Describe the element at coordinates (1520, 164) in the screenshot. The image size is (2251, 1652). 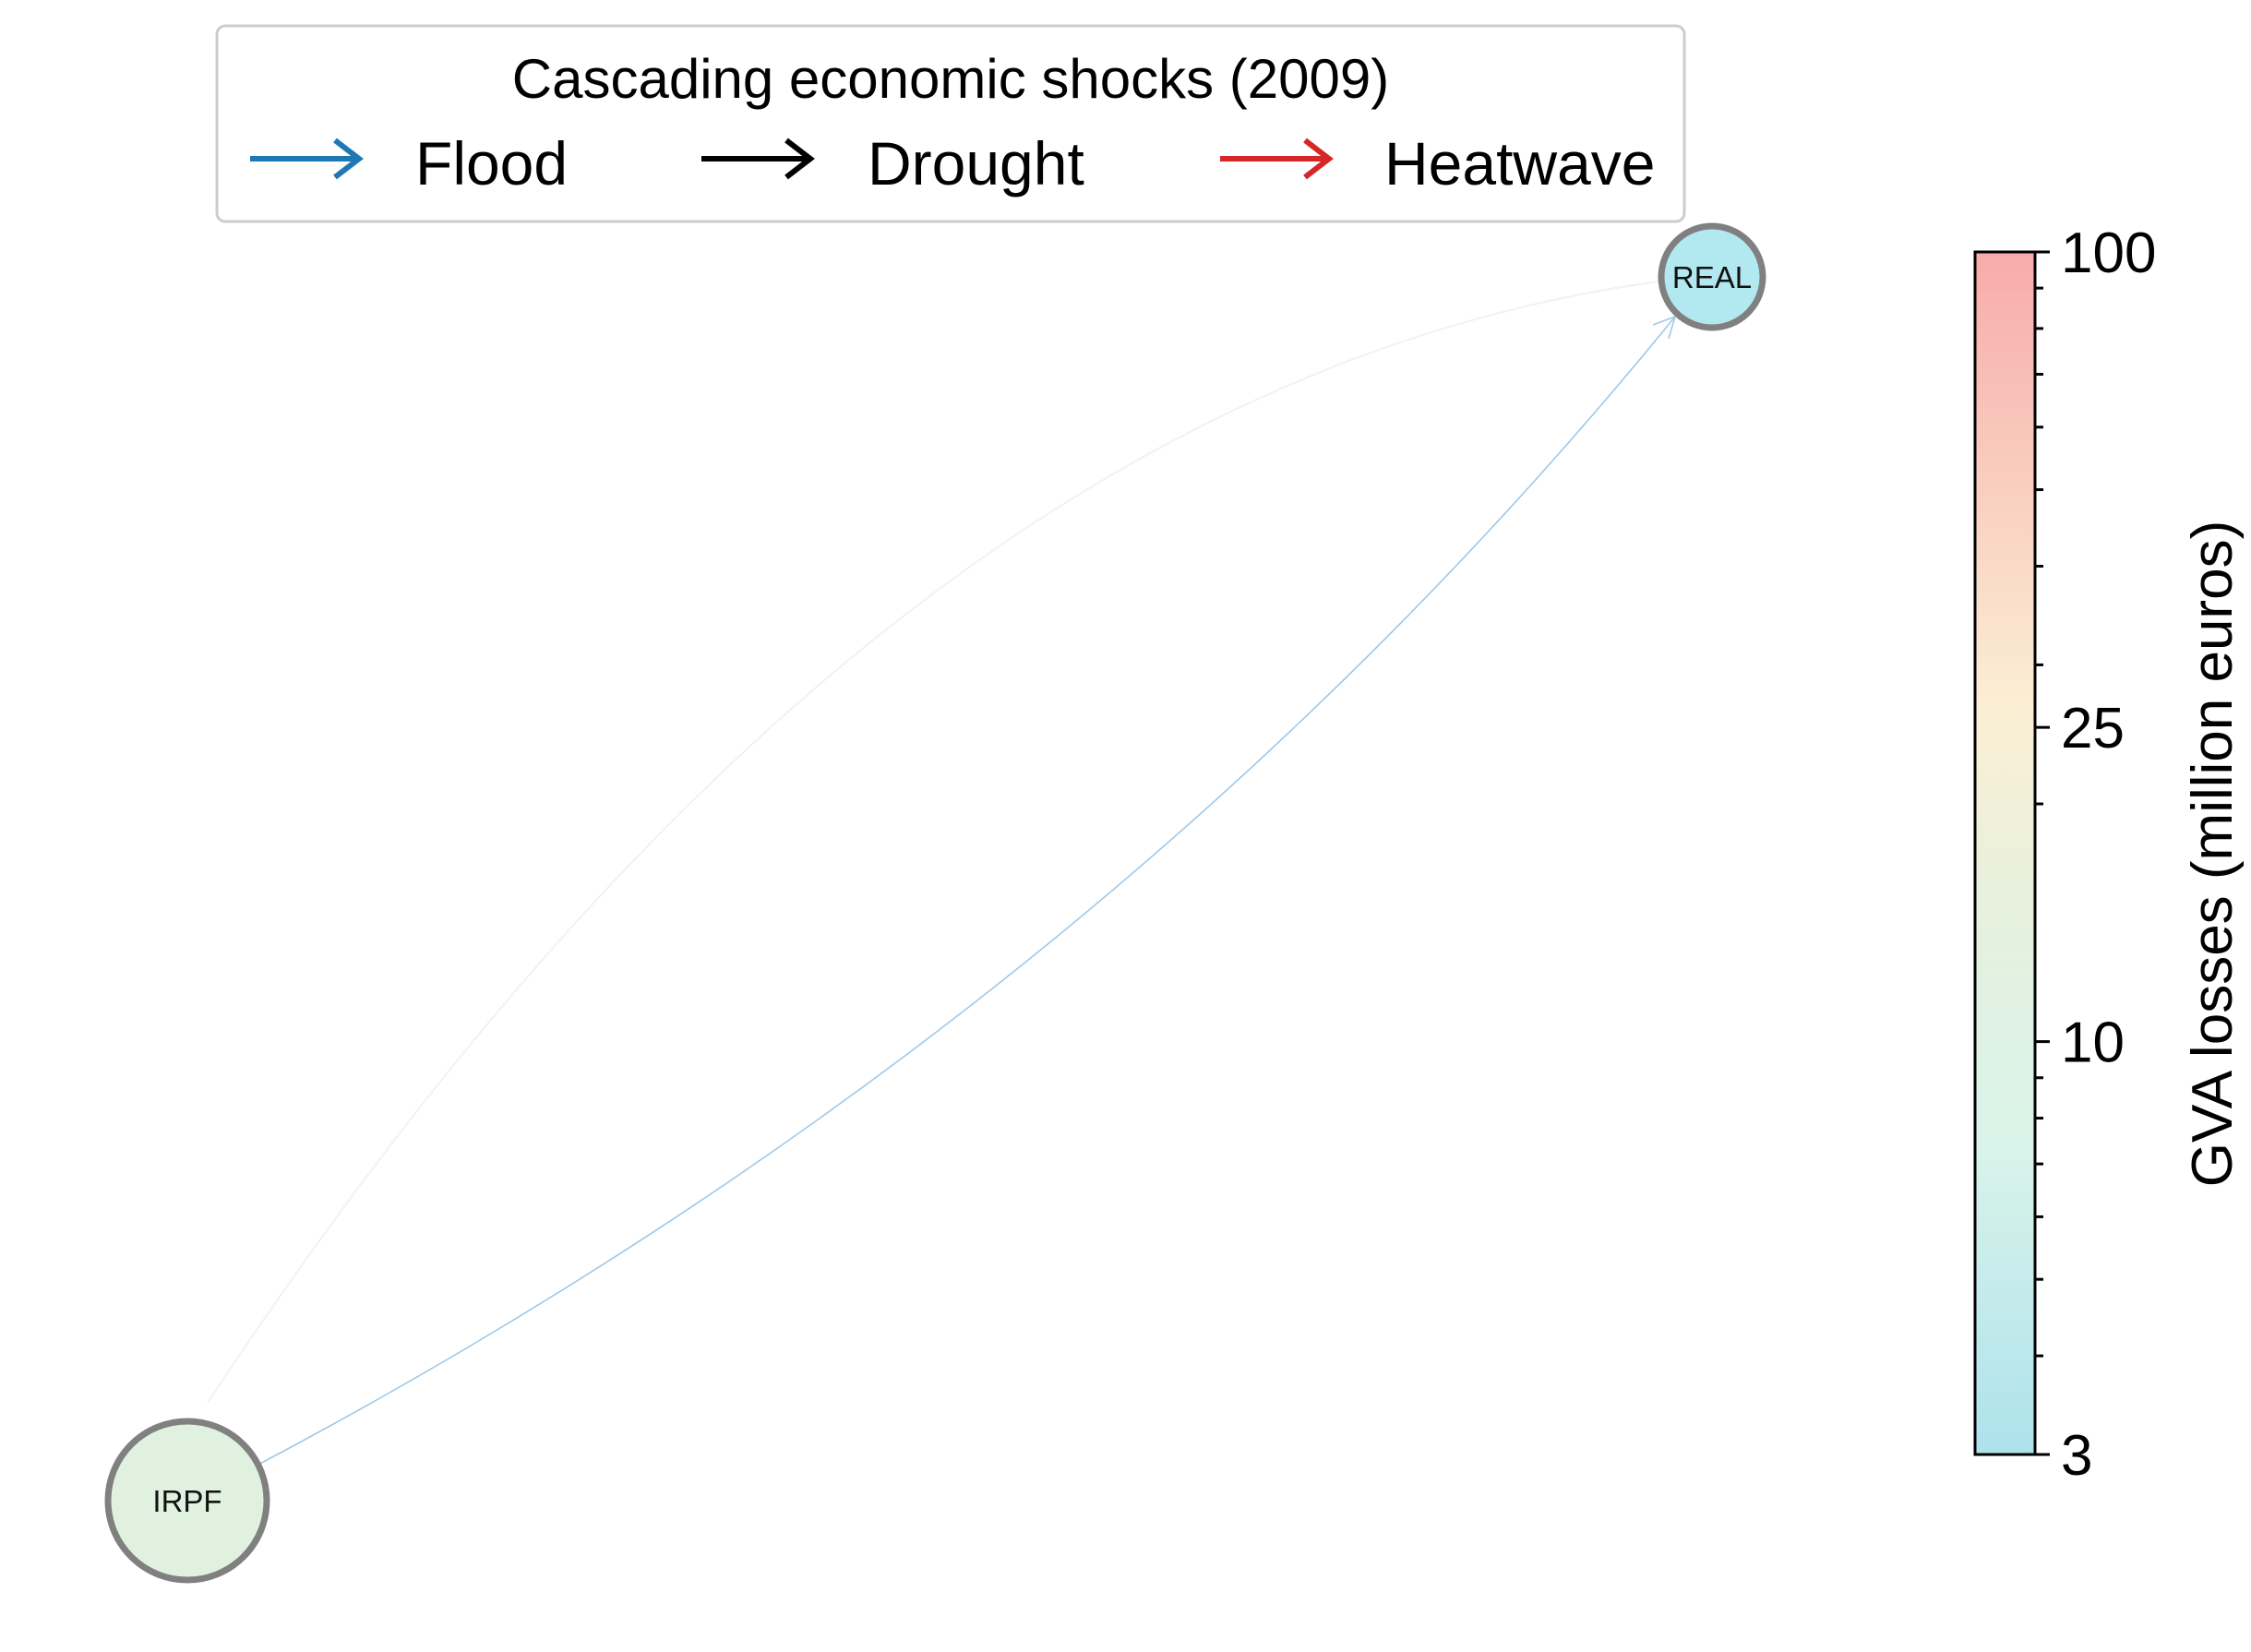
I see `legend-label-heatwave: Heatwave` at that location.